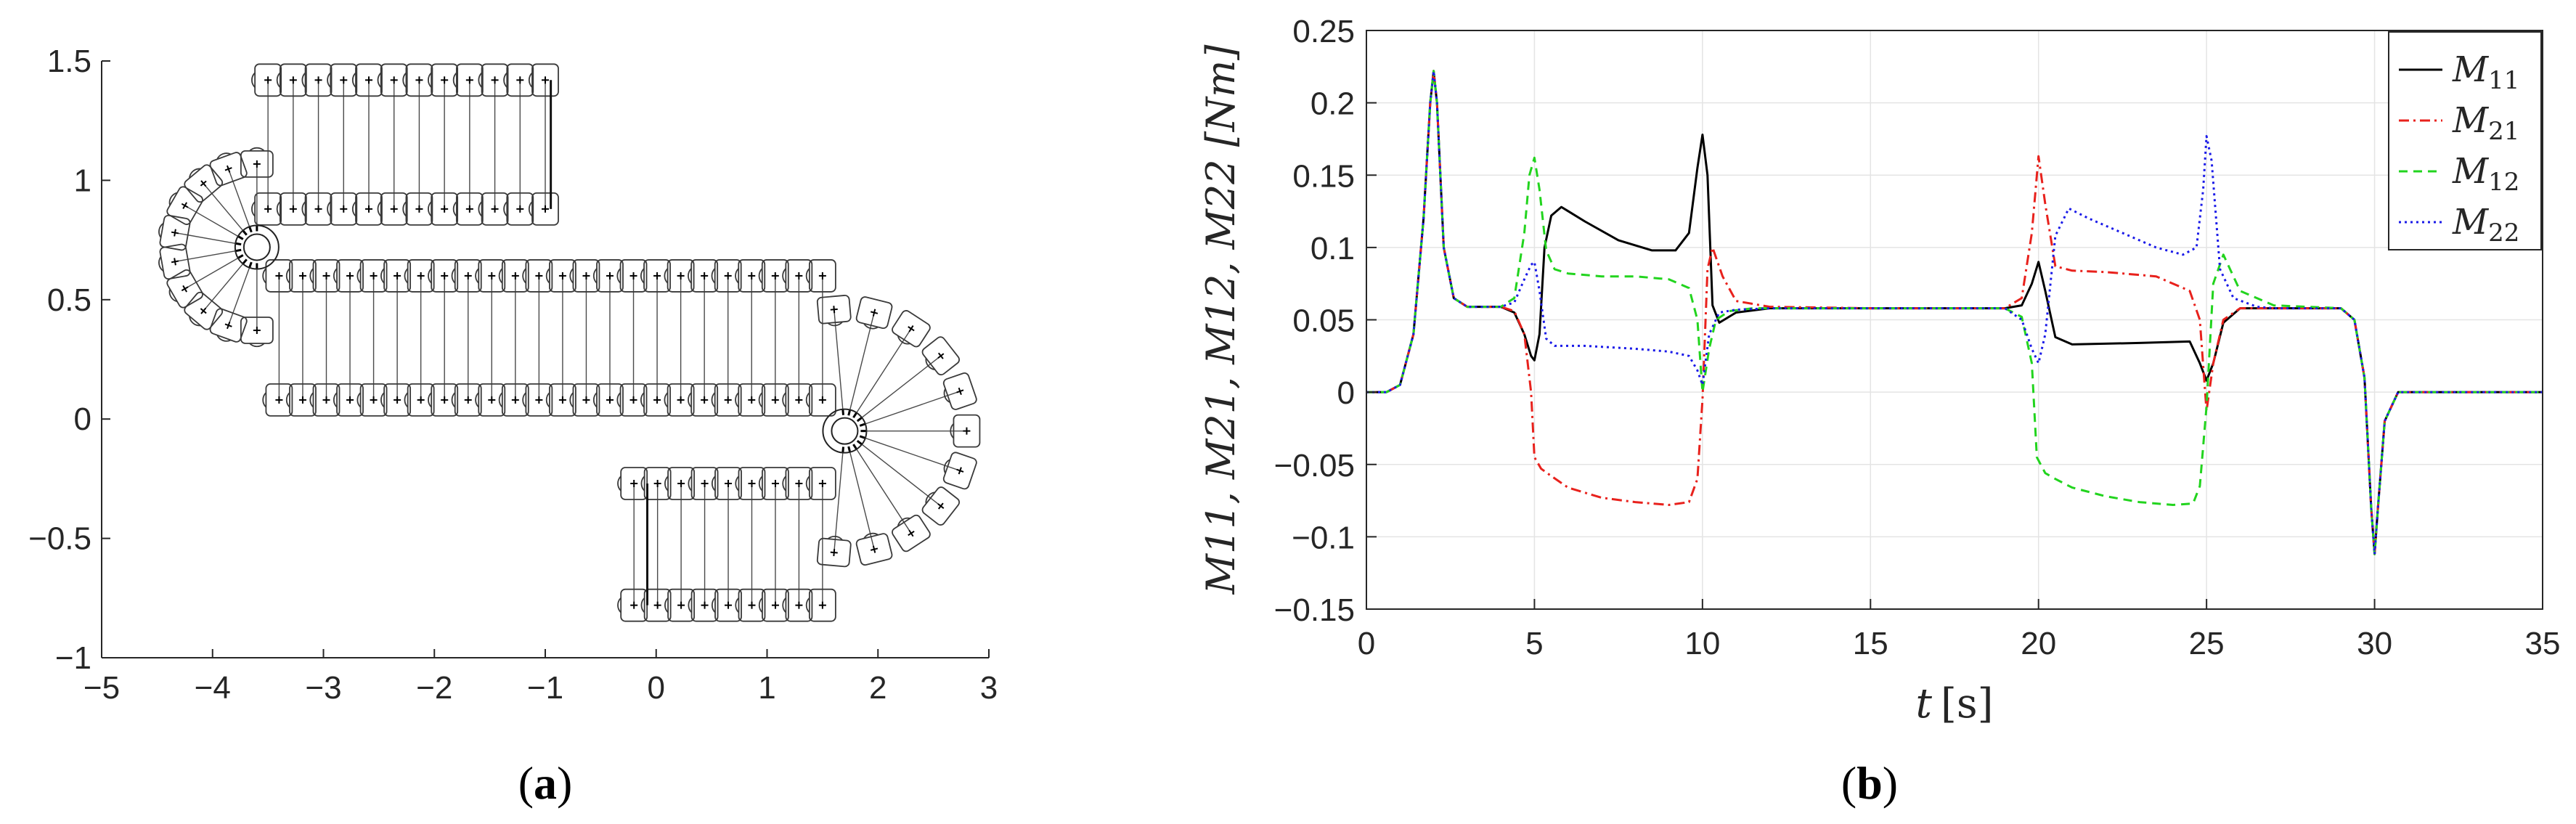  I want to click on y-tick-label: −1, so click(73, 658).